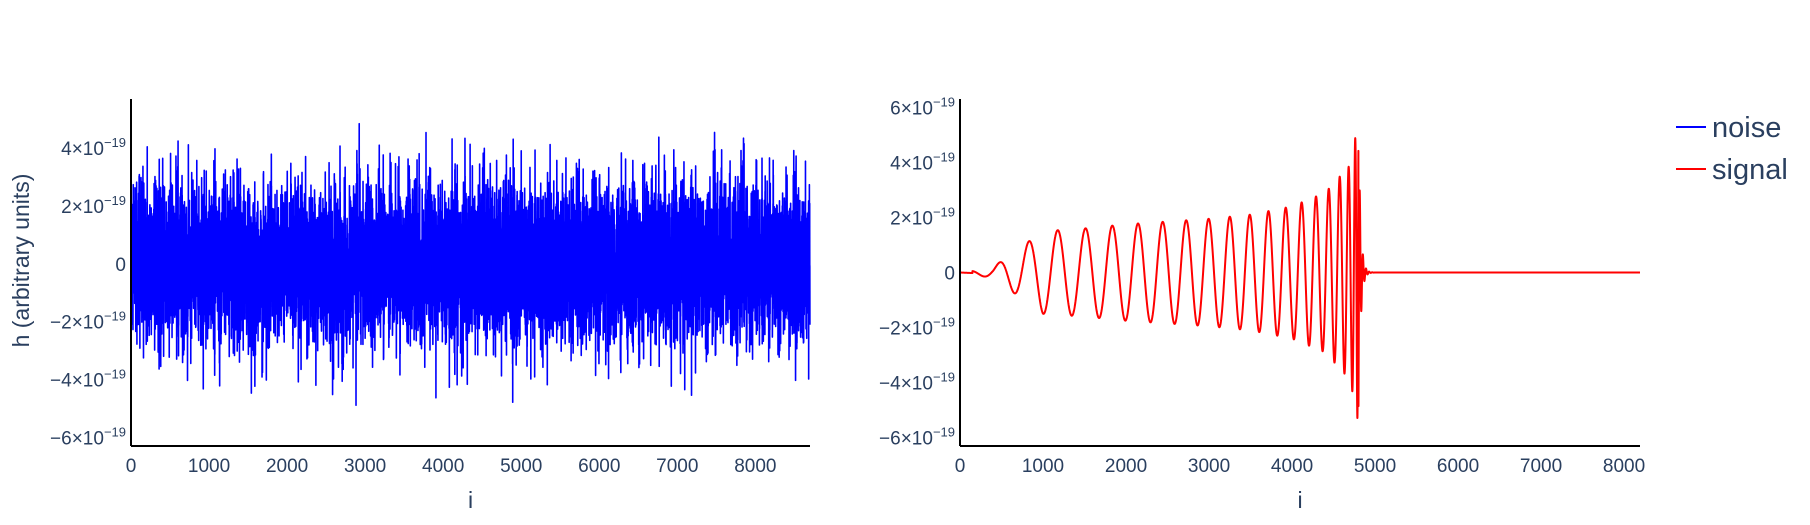  Describe the element at coordinates (1746, 128) in the screenshot. I see `legend-label-noise: noise` at that location.